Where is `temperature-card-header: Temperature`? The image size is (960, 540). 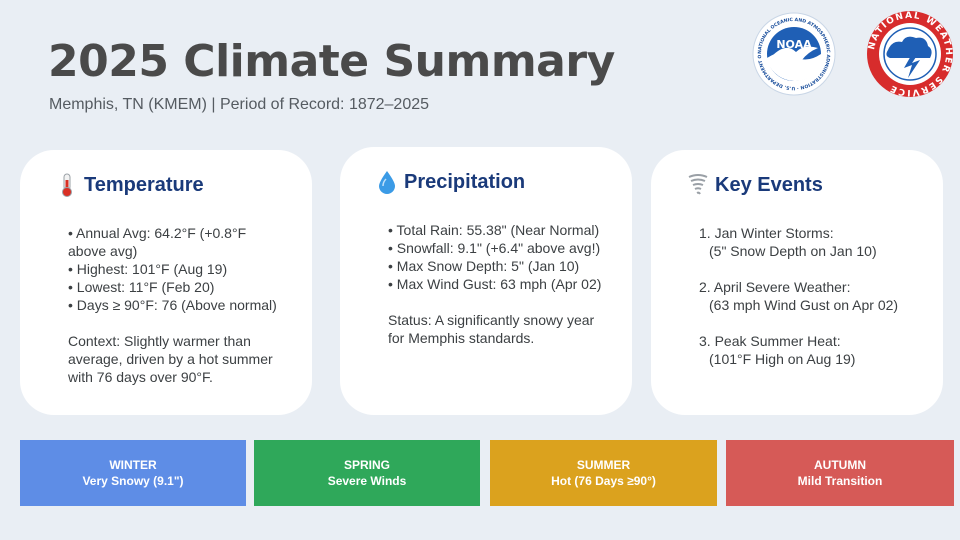
temperature-card-header: Temperature is located at coordinates (172, 185).